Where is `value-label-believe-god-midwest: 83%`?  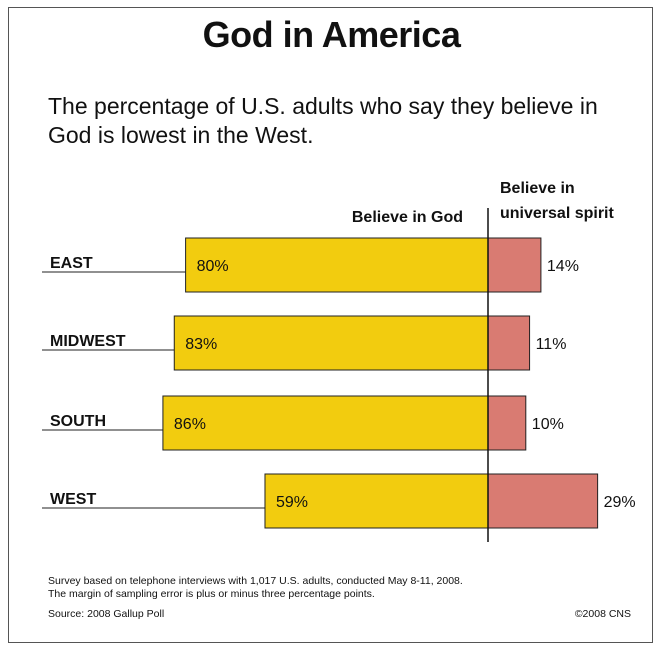
value-label-believe-god-midwest: 83% is located at coordinates (201, 344).